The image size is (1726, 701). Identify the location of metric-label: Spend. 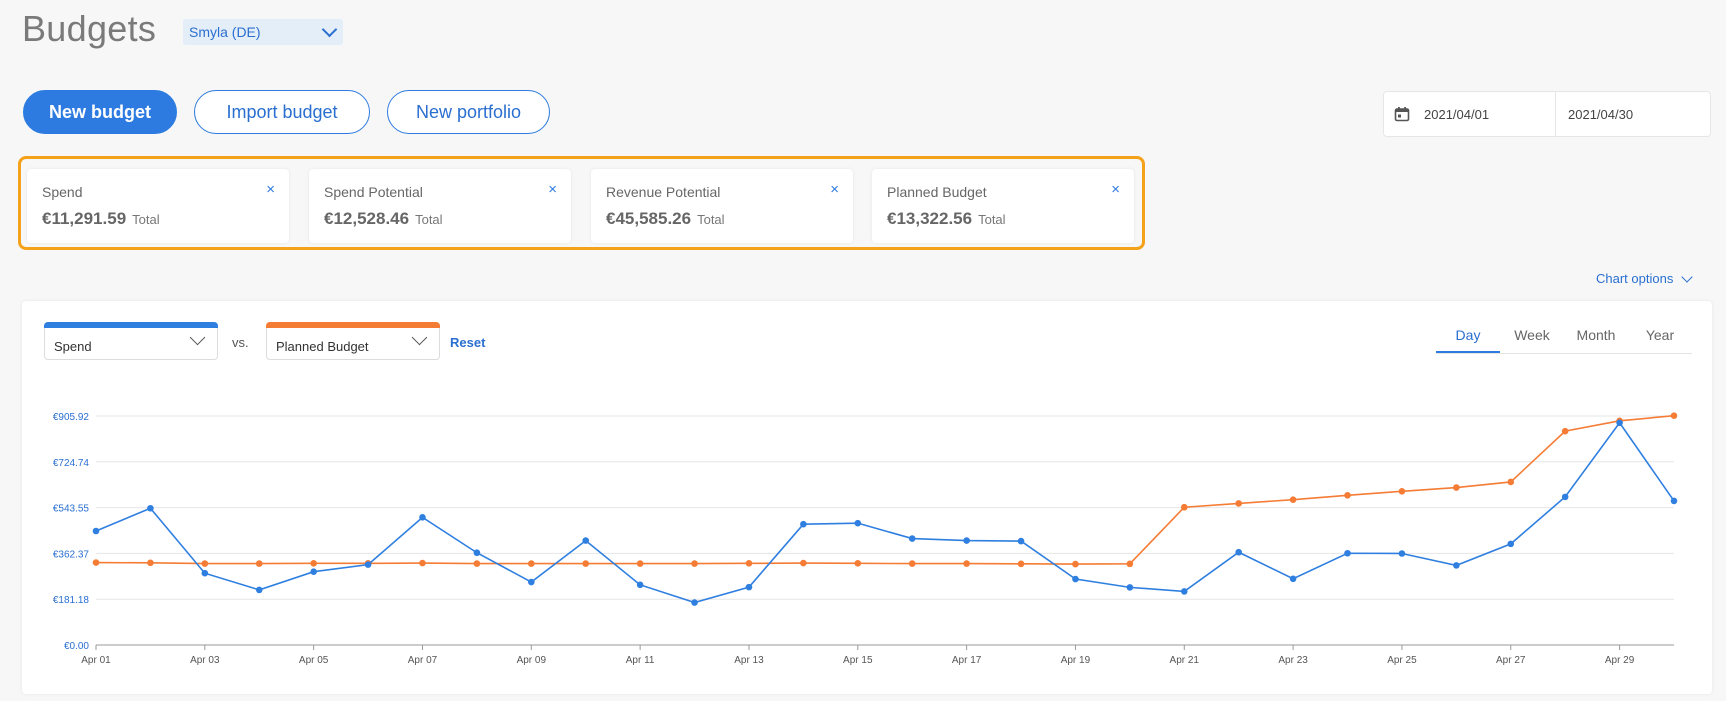
(62, 192).